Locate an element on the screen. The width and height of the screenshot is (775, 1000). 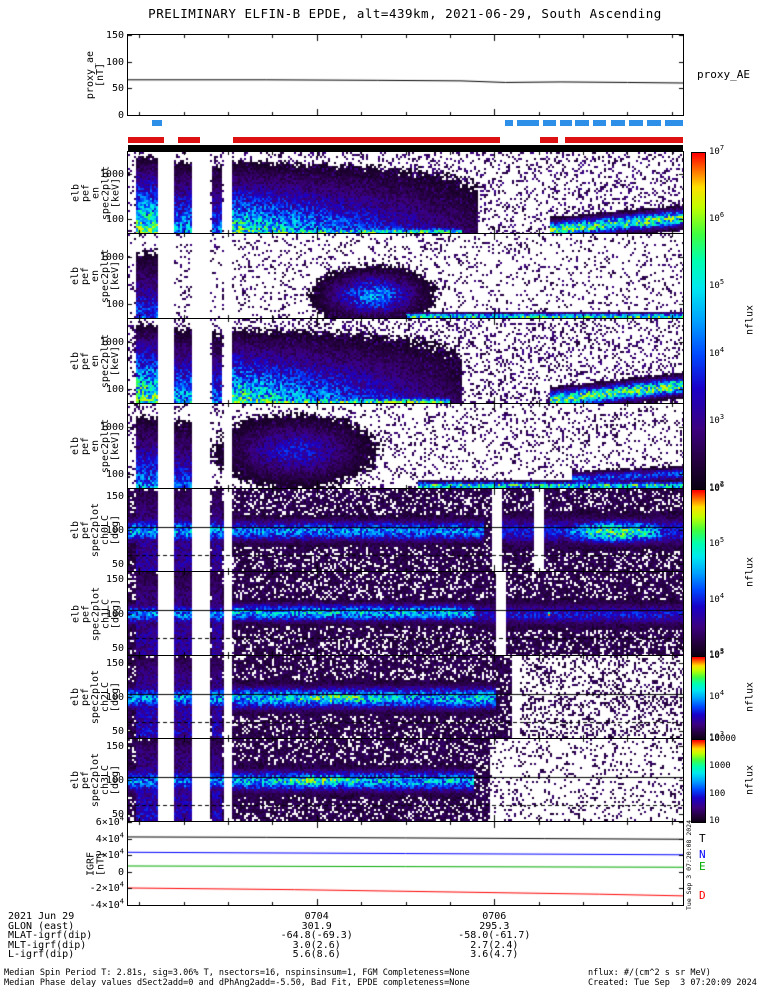
y-tick-label-ch2lc: 100 is located at coordinates (114, 697).